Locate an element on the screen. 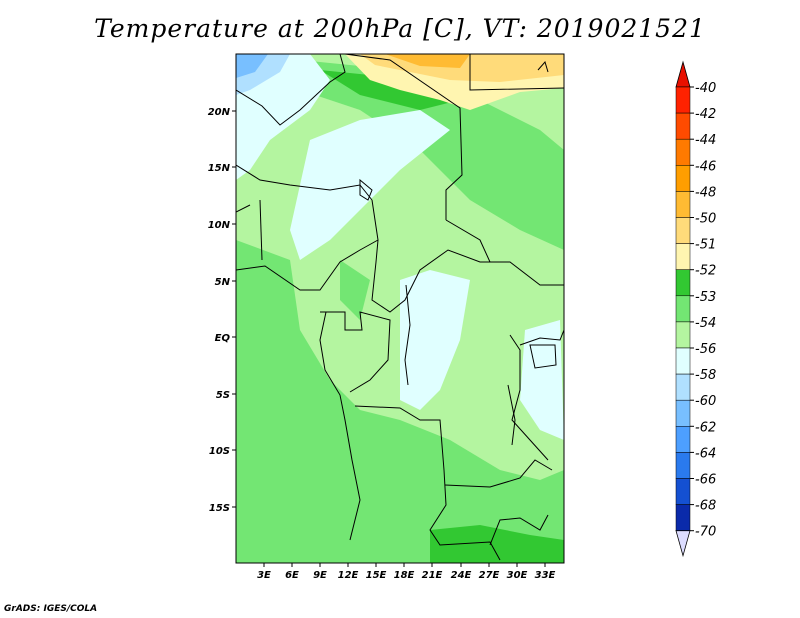 This screenshot has width=800, height=618. colorbar-label: -66 is located at coordinates (705, 480).